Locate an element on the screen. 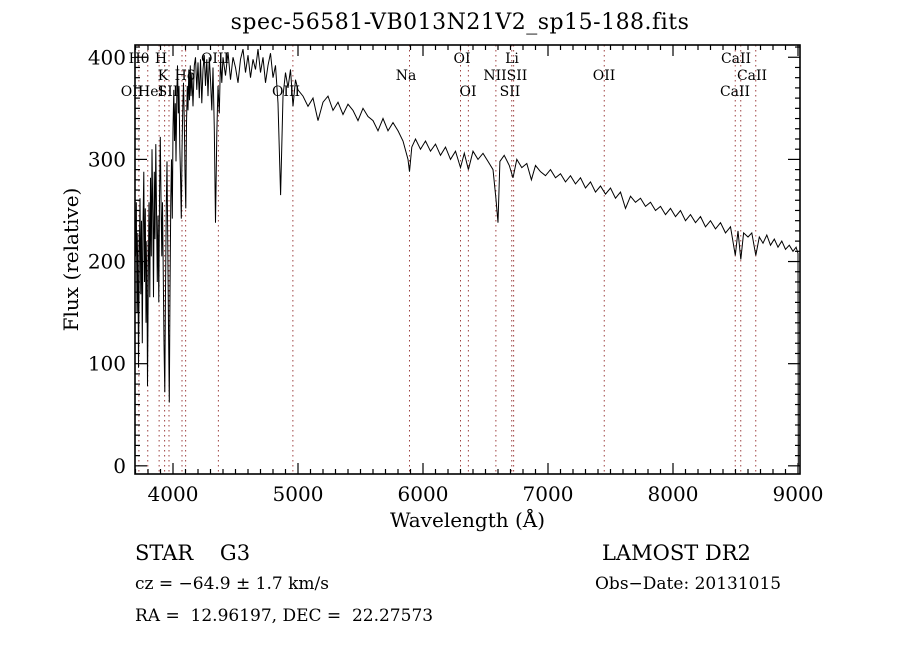 This screenshot has height=650, width=900. y-tick-label: 200 is located at coordinates (107, 262).